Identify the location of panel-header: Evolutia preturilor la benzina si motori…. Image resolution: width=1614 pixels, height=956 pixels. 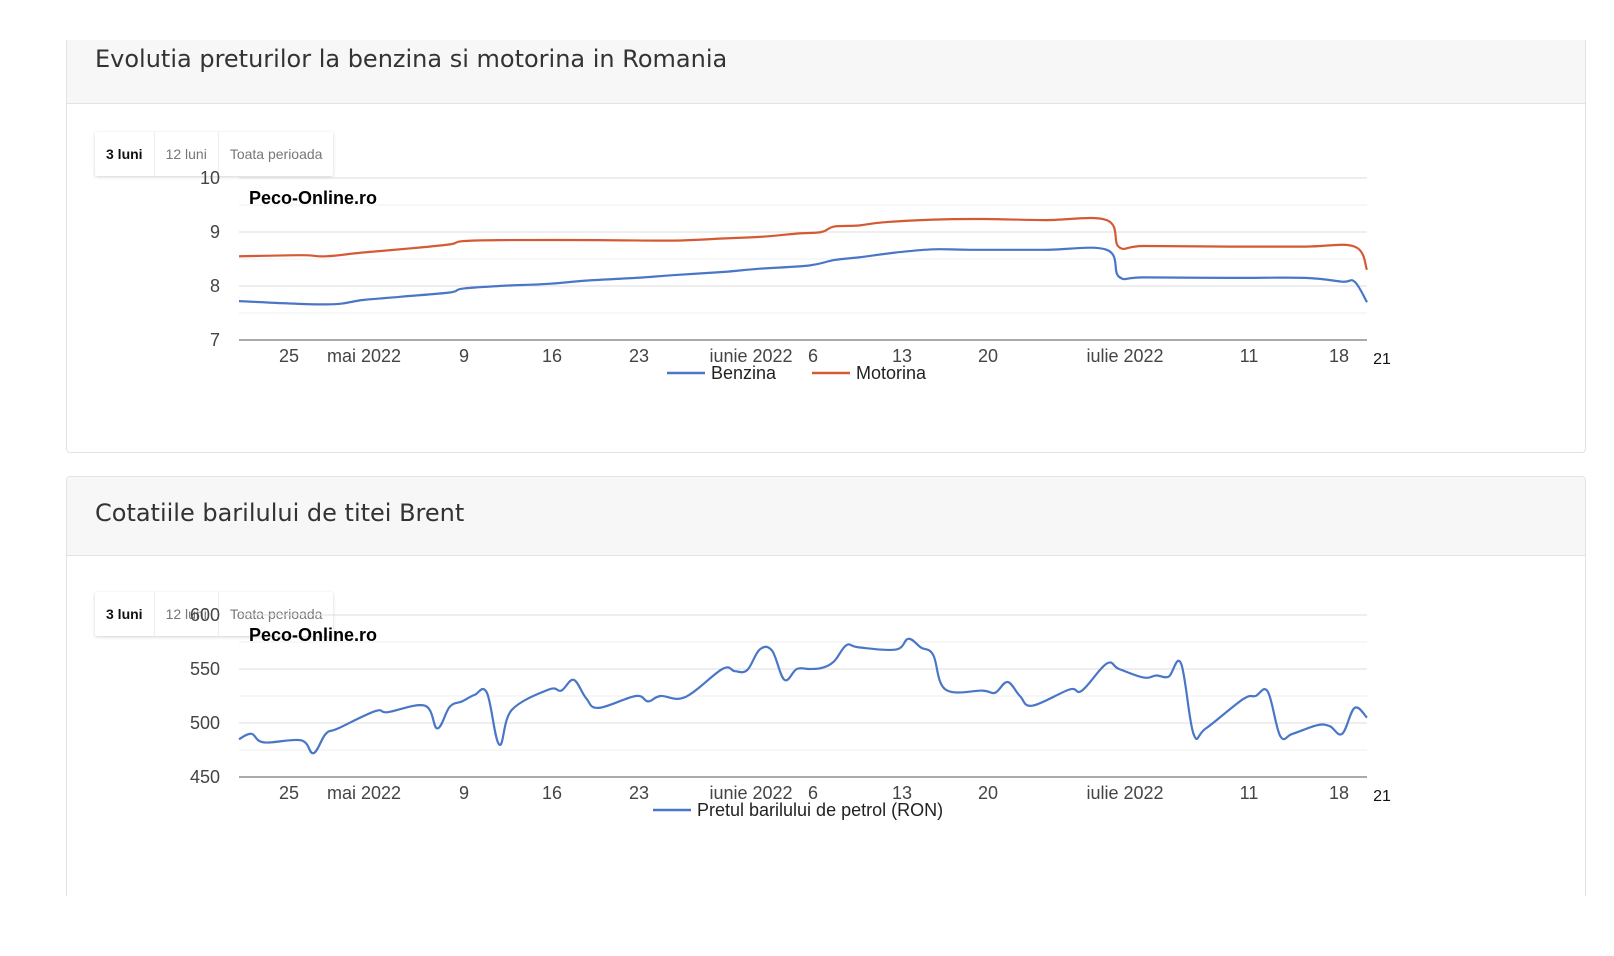
(826, 72).